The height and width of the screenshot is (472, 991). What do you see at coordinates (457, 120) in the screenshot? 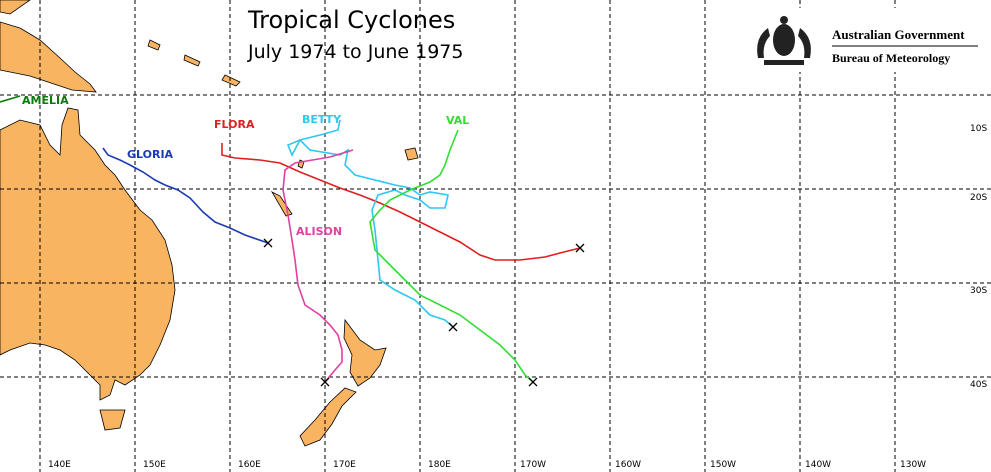
I see `storm-label: VAL` at bounding box center [457, 120].